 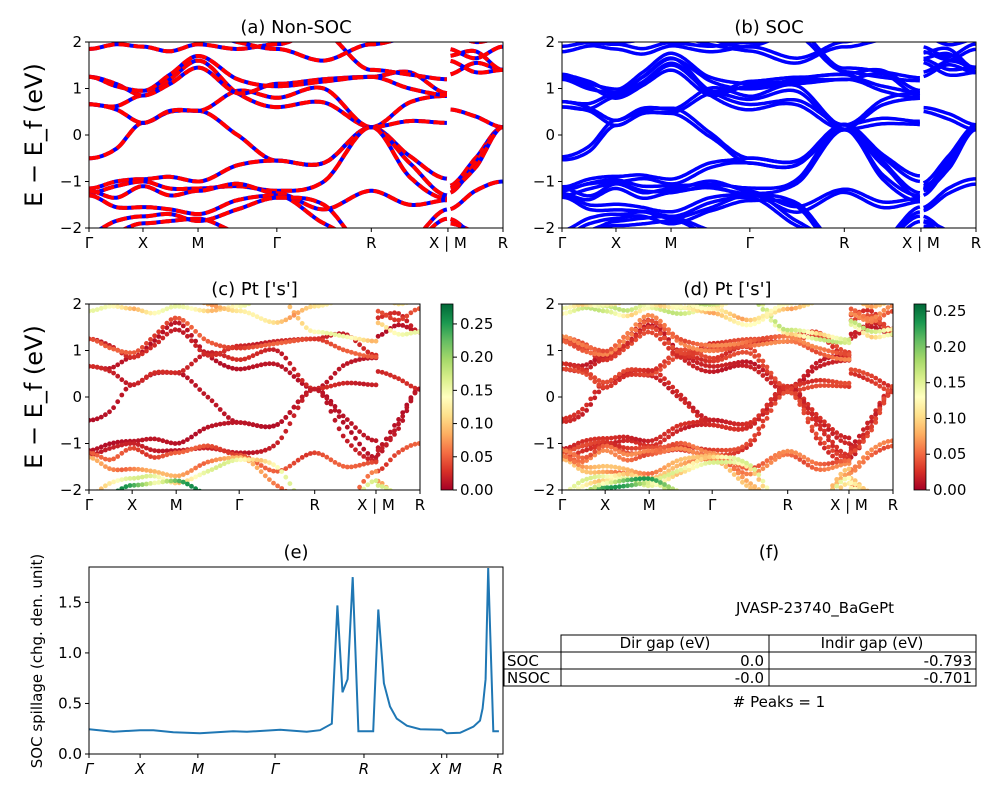 I want to click on plot-area-a, so click(x=296, y=135).